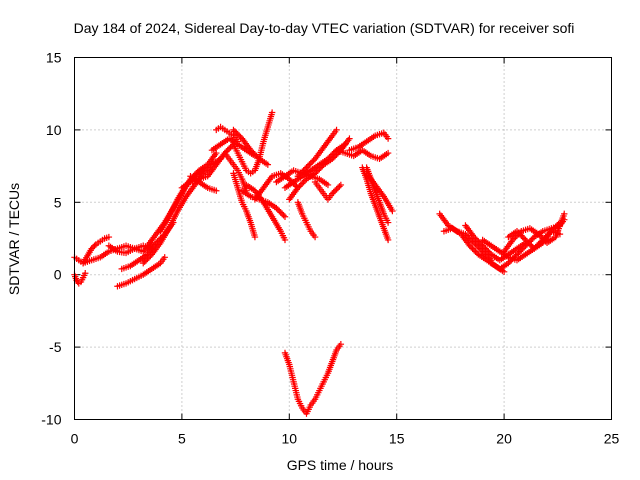  I want to click on x-tick-label: 10, so click(290, 439).